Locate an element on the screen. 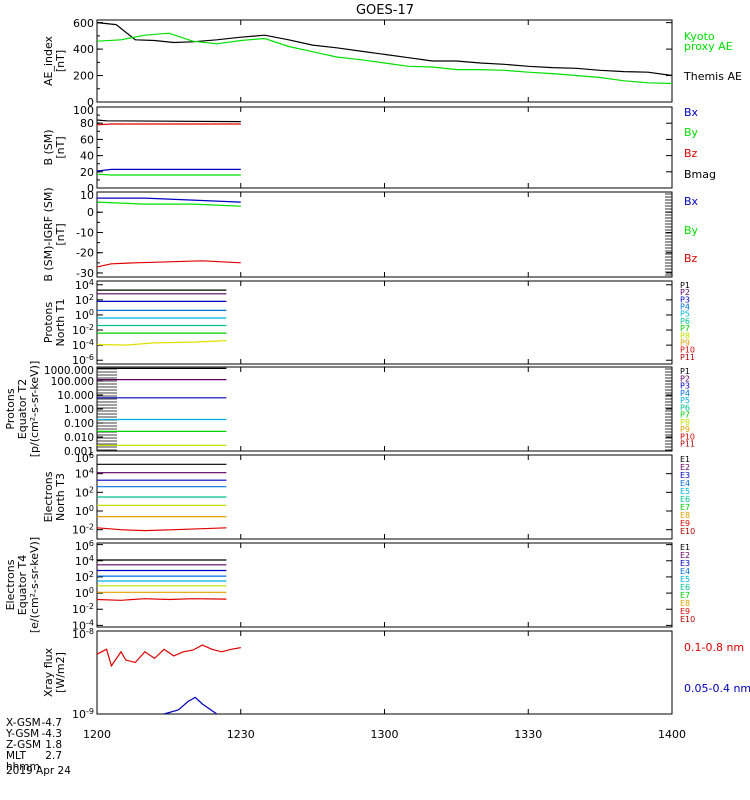  legend: Bx By Bz is located at coordinates (691, 230).